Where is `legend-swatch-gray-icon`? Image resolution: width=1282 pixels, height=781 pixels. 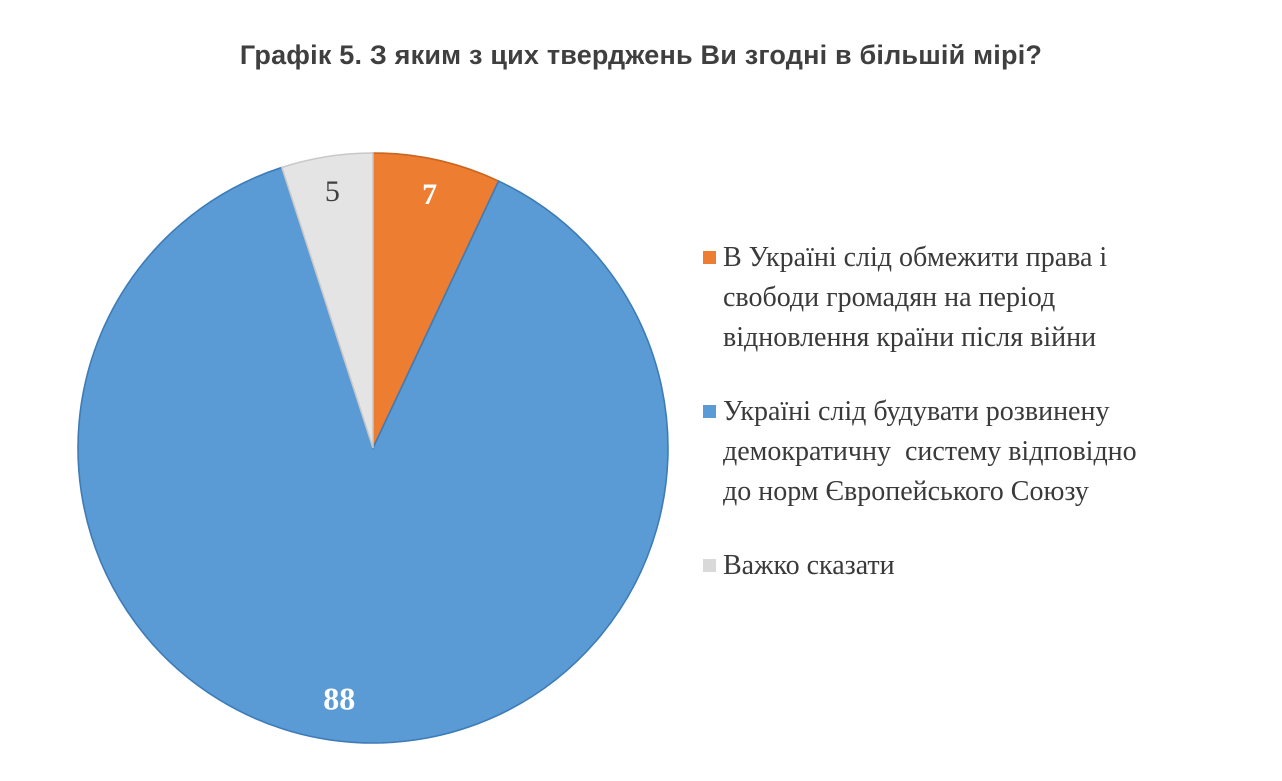 legend-swatch-gray-icon is located at coordinates (709, 565).